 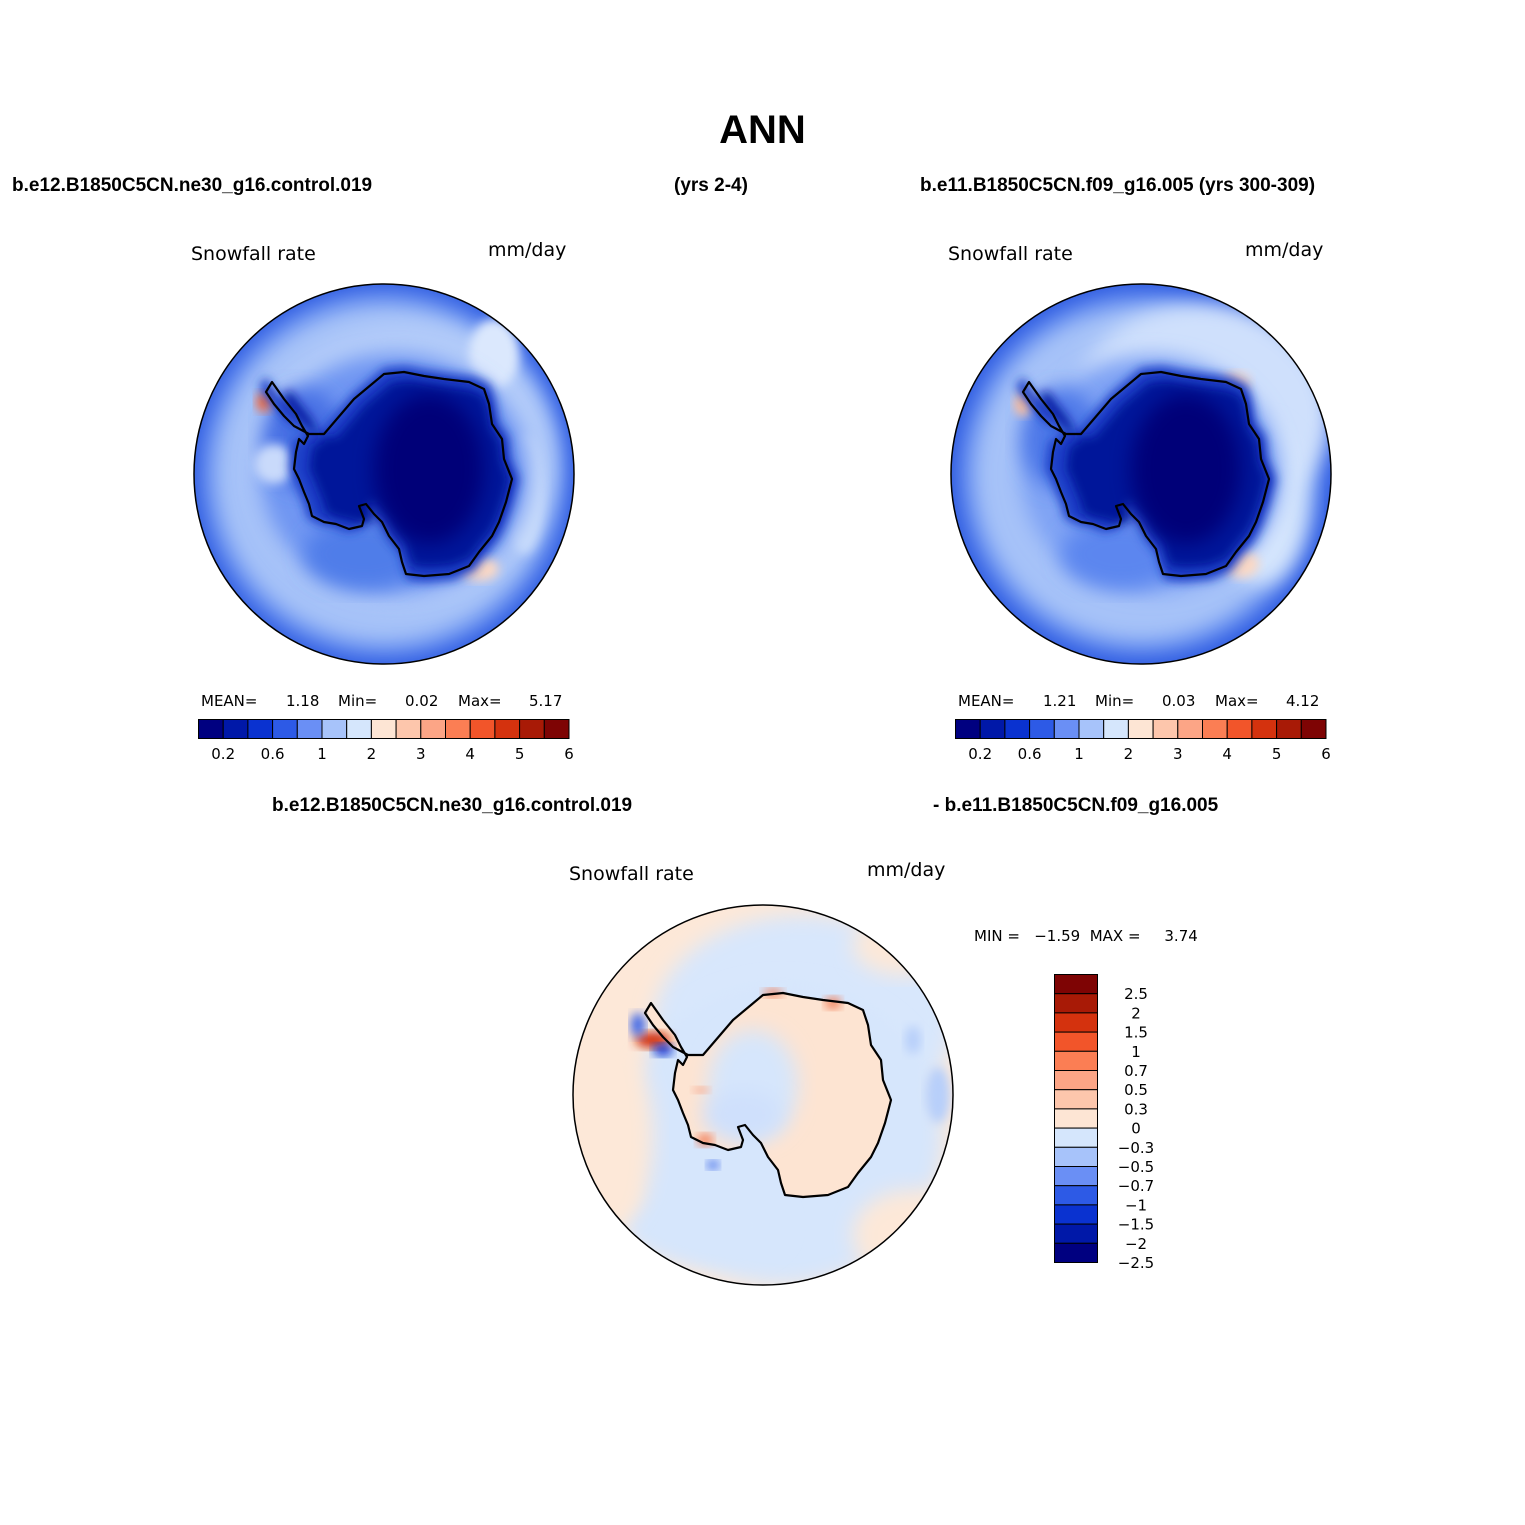 What do you see at coordinates (1136, 1167) in the screenshot?
I see `colorbar-diff-tick-label: −0.5` at bounding box center [1136, 1167].